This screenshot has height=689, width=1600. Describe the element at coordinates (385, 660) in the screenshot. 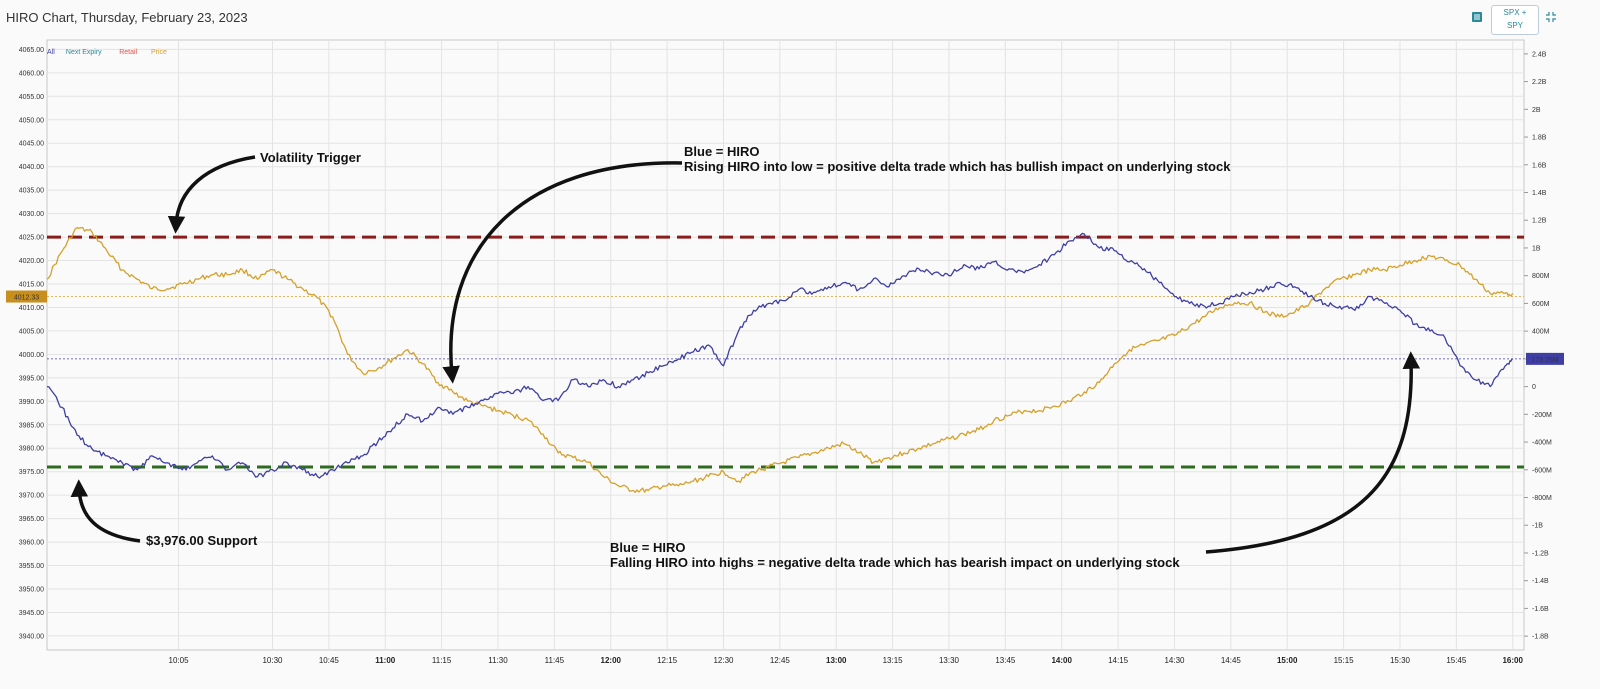

I see `x-tick-label: 11:00` at that location.